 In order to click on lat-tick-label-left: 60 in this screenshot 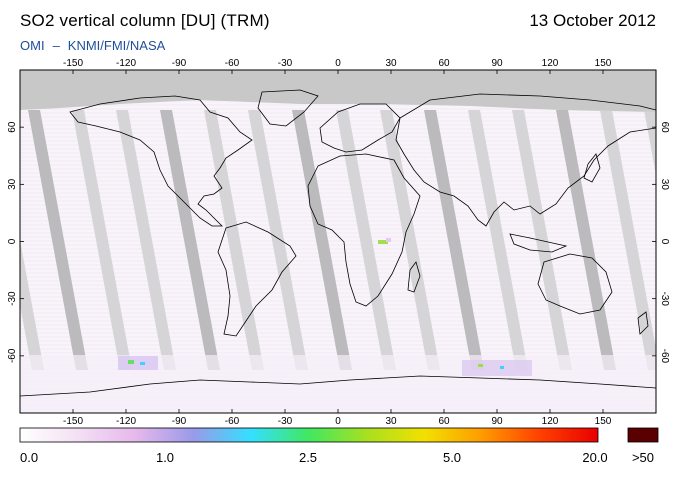, I will do `click(12, 127)`.